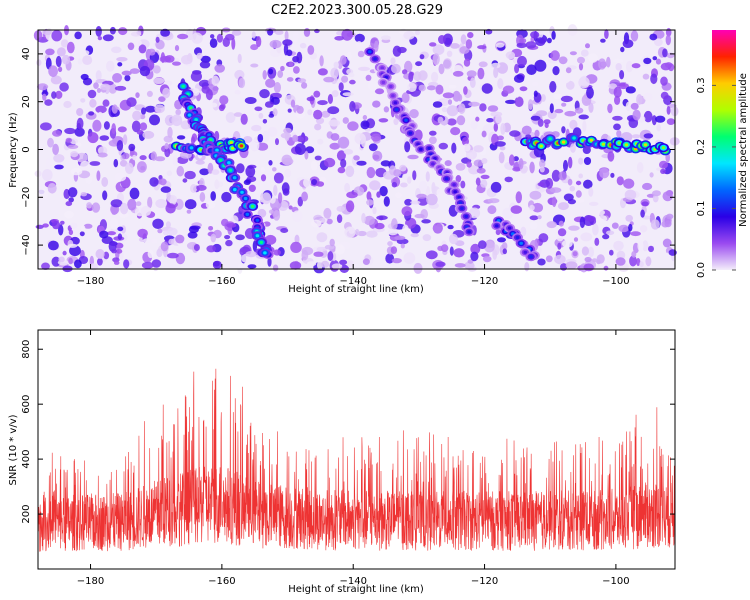 This screenshot has width=750, height=600. I want to click on colorbar-label: Normalized spectral amplitude, so click(743, 150).